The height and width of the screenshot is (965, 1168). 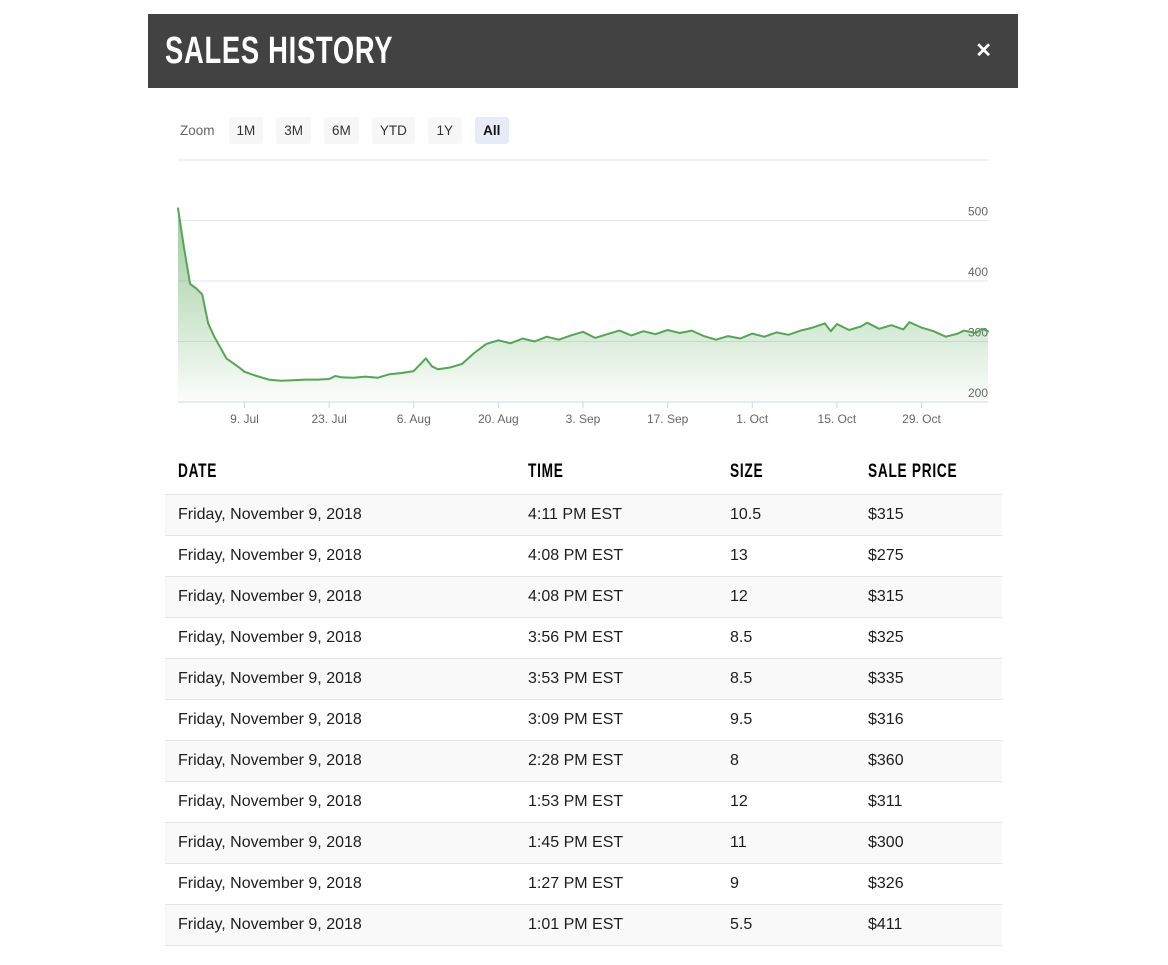 I want to click on cell-size: 9.5, so click(x=741, y=719).